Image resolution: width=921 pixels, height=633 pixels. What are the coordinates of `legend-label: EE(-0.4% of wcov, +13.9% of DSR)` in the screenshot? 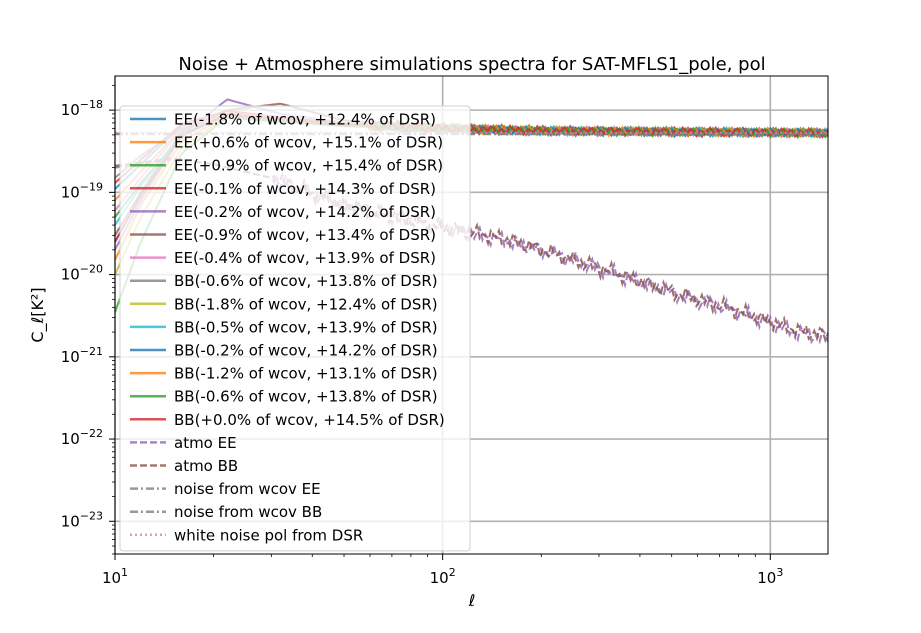 It's located at (305, 258).